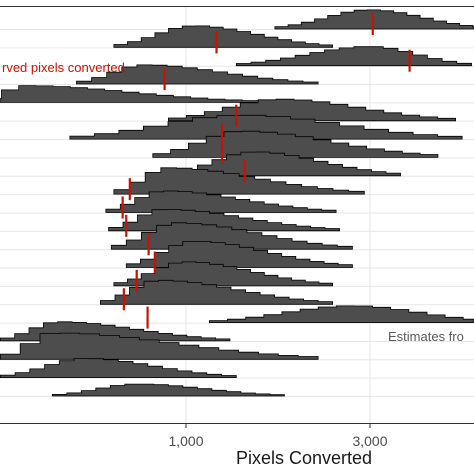 The image size is (474, 474). Describe the element at coordinates (278, 436) in the screenshot. I see `x-axis-ticks: 1,000 3,000` at that location.